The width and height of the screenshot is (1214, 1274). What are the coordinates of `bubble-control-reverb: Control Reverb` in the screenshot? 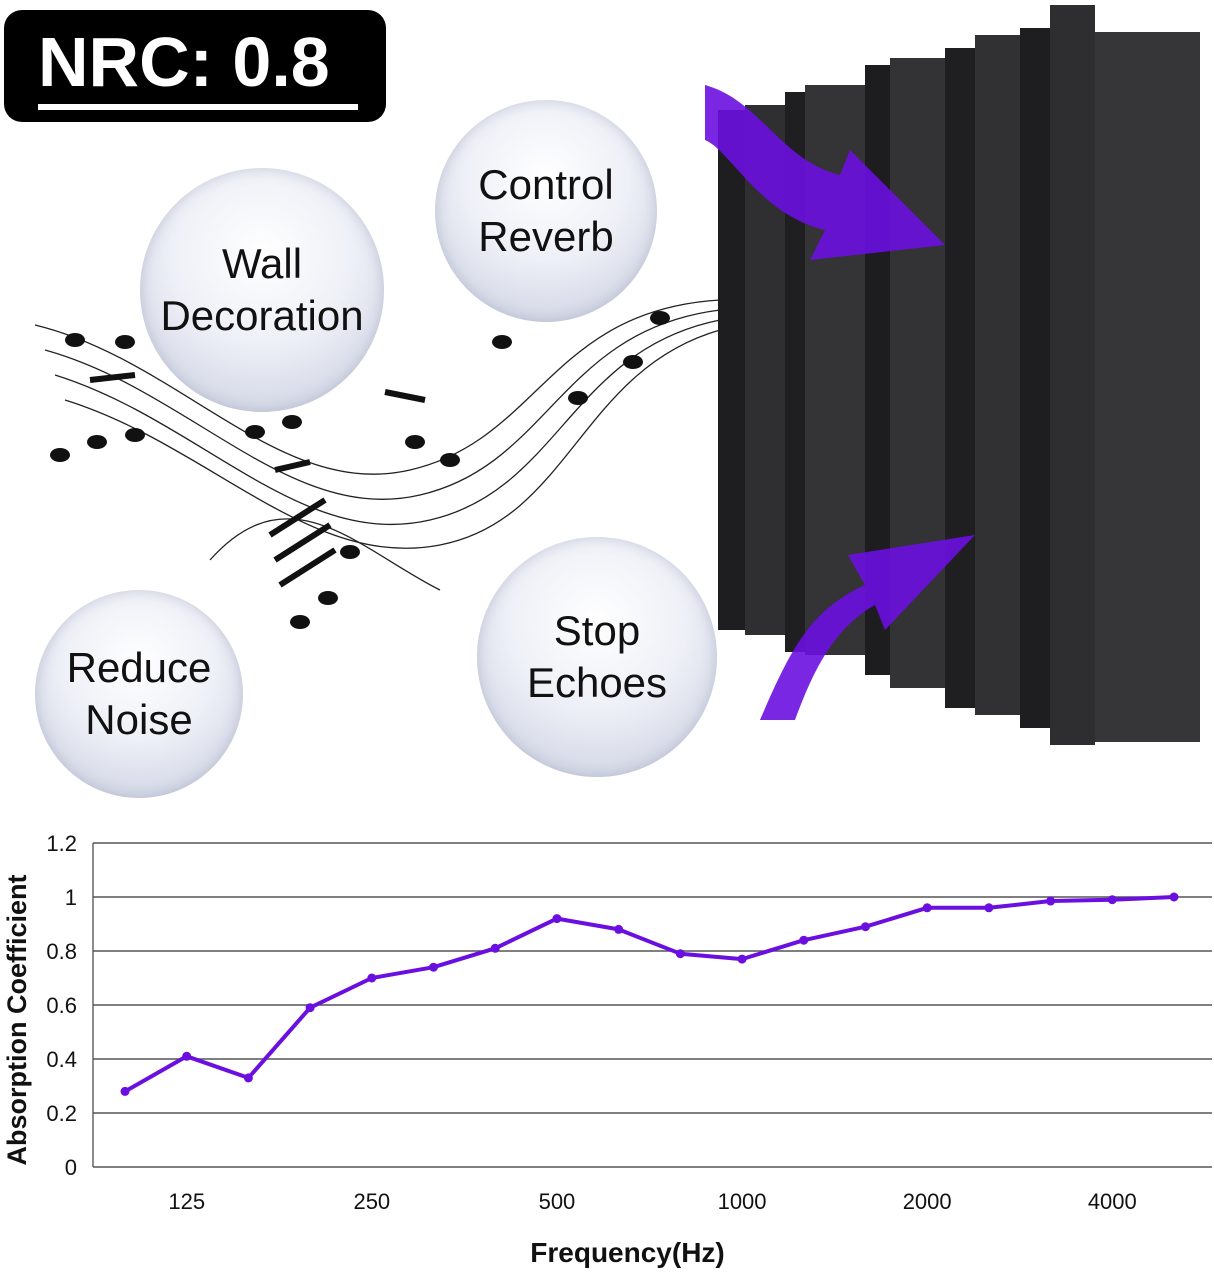 It's located at (546, 211).